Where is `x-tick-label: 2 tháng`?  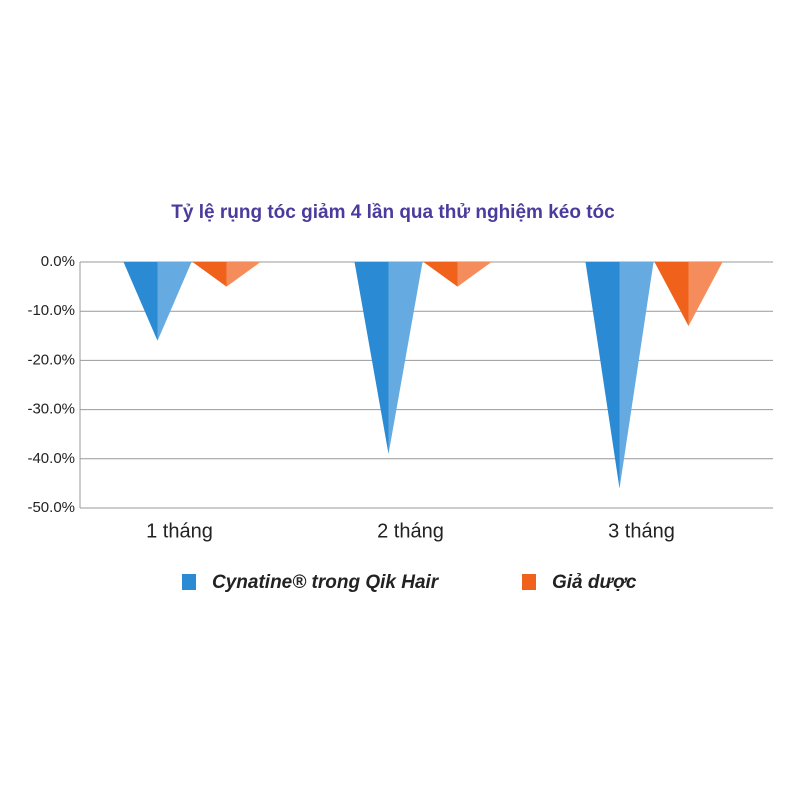
x-tick-label: 2 tháng is located at coordinates (410, 531).